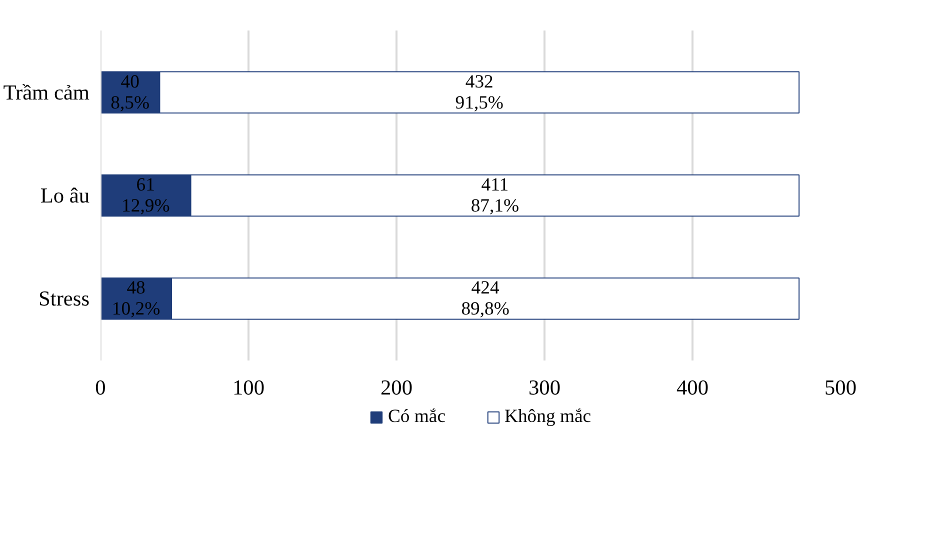  What do you see at coordinates (548, 417) in the screenshot?
I see `legend-label: Không mắc` at bounding box center [548, 417].